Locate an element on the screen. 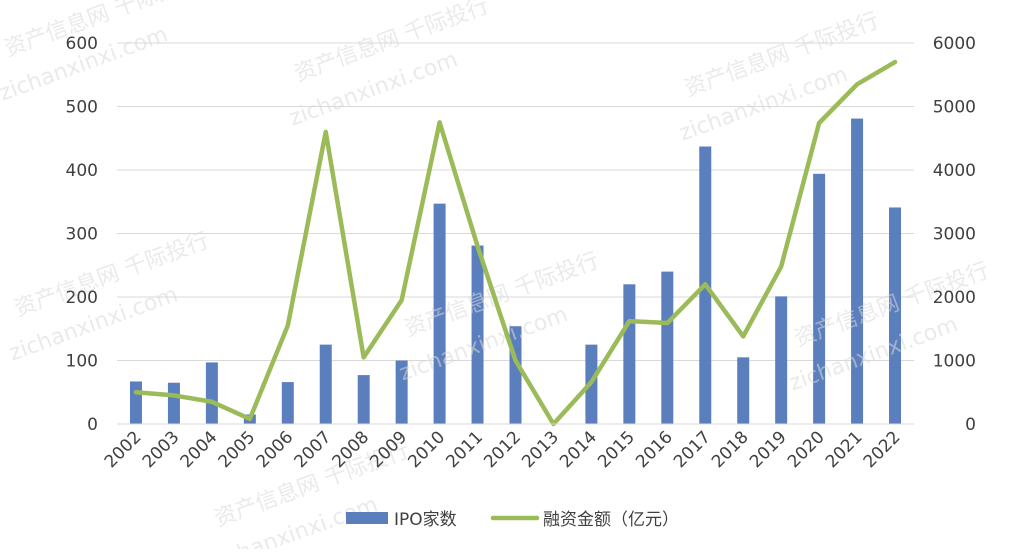  x-tick-label: 2012 is located at coordinates (502, 449).